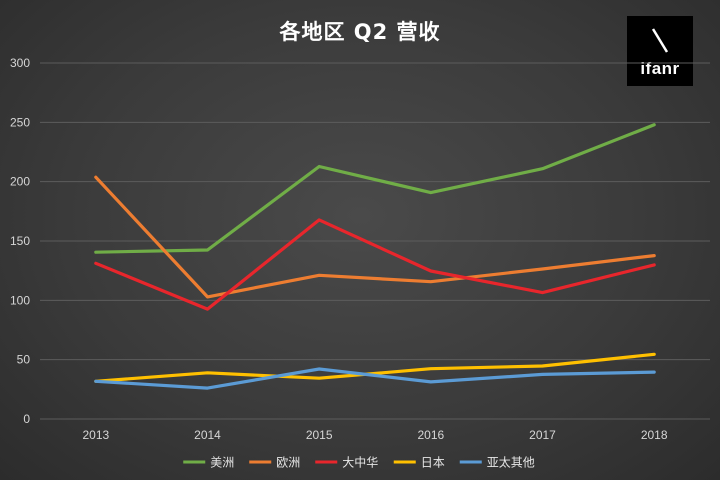  Describe the element at coordinates (95, 435) in the screenshot. I see `x-tick-label: 2013` at that location.